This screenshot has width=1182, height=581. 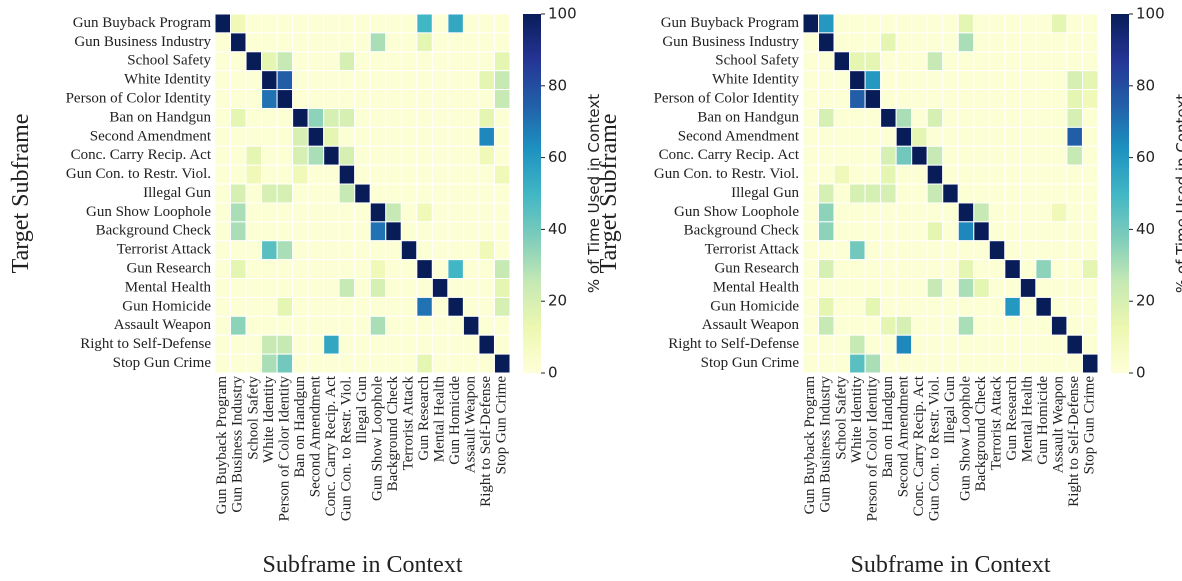 I want to click on y-tick-label: Illegal Gun, so click(x=765, y=193).